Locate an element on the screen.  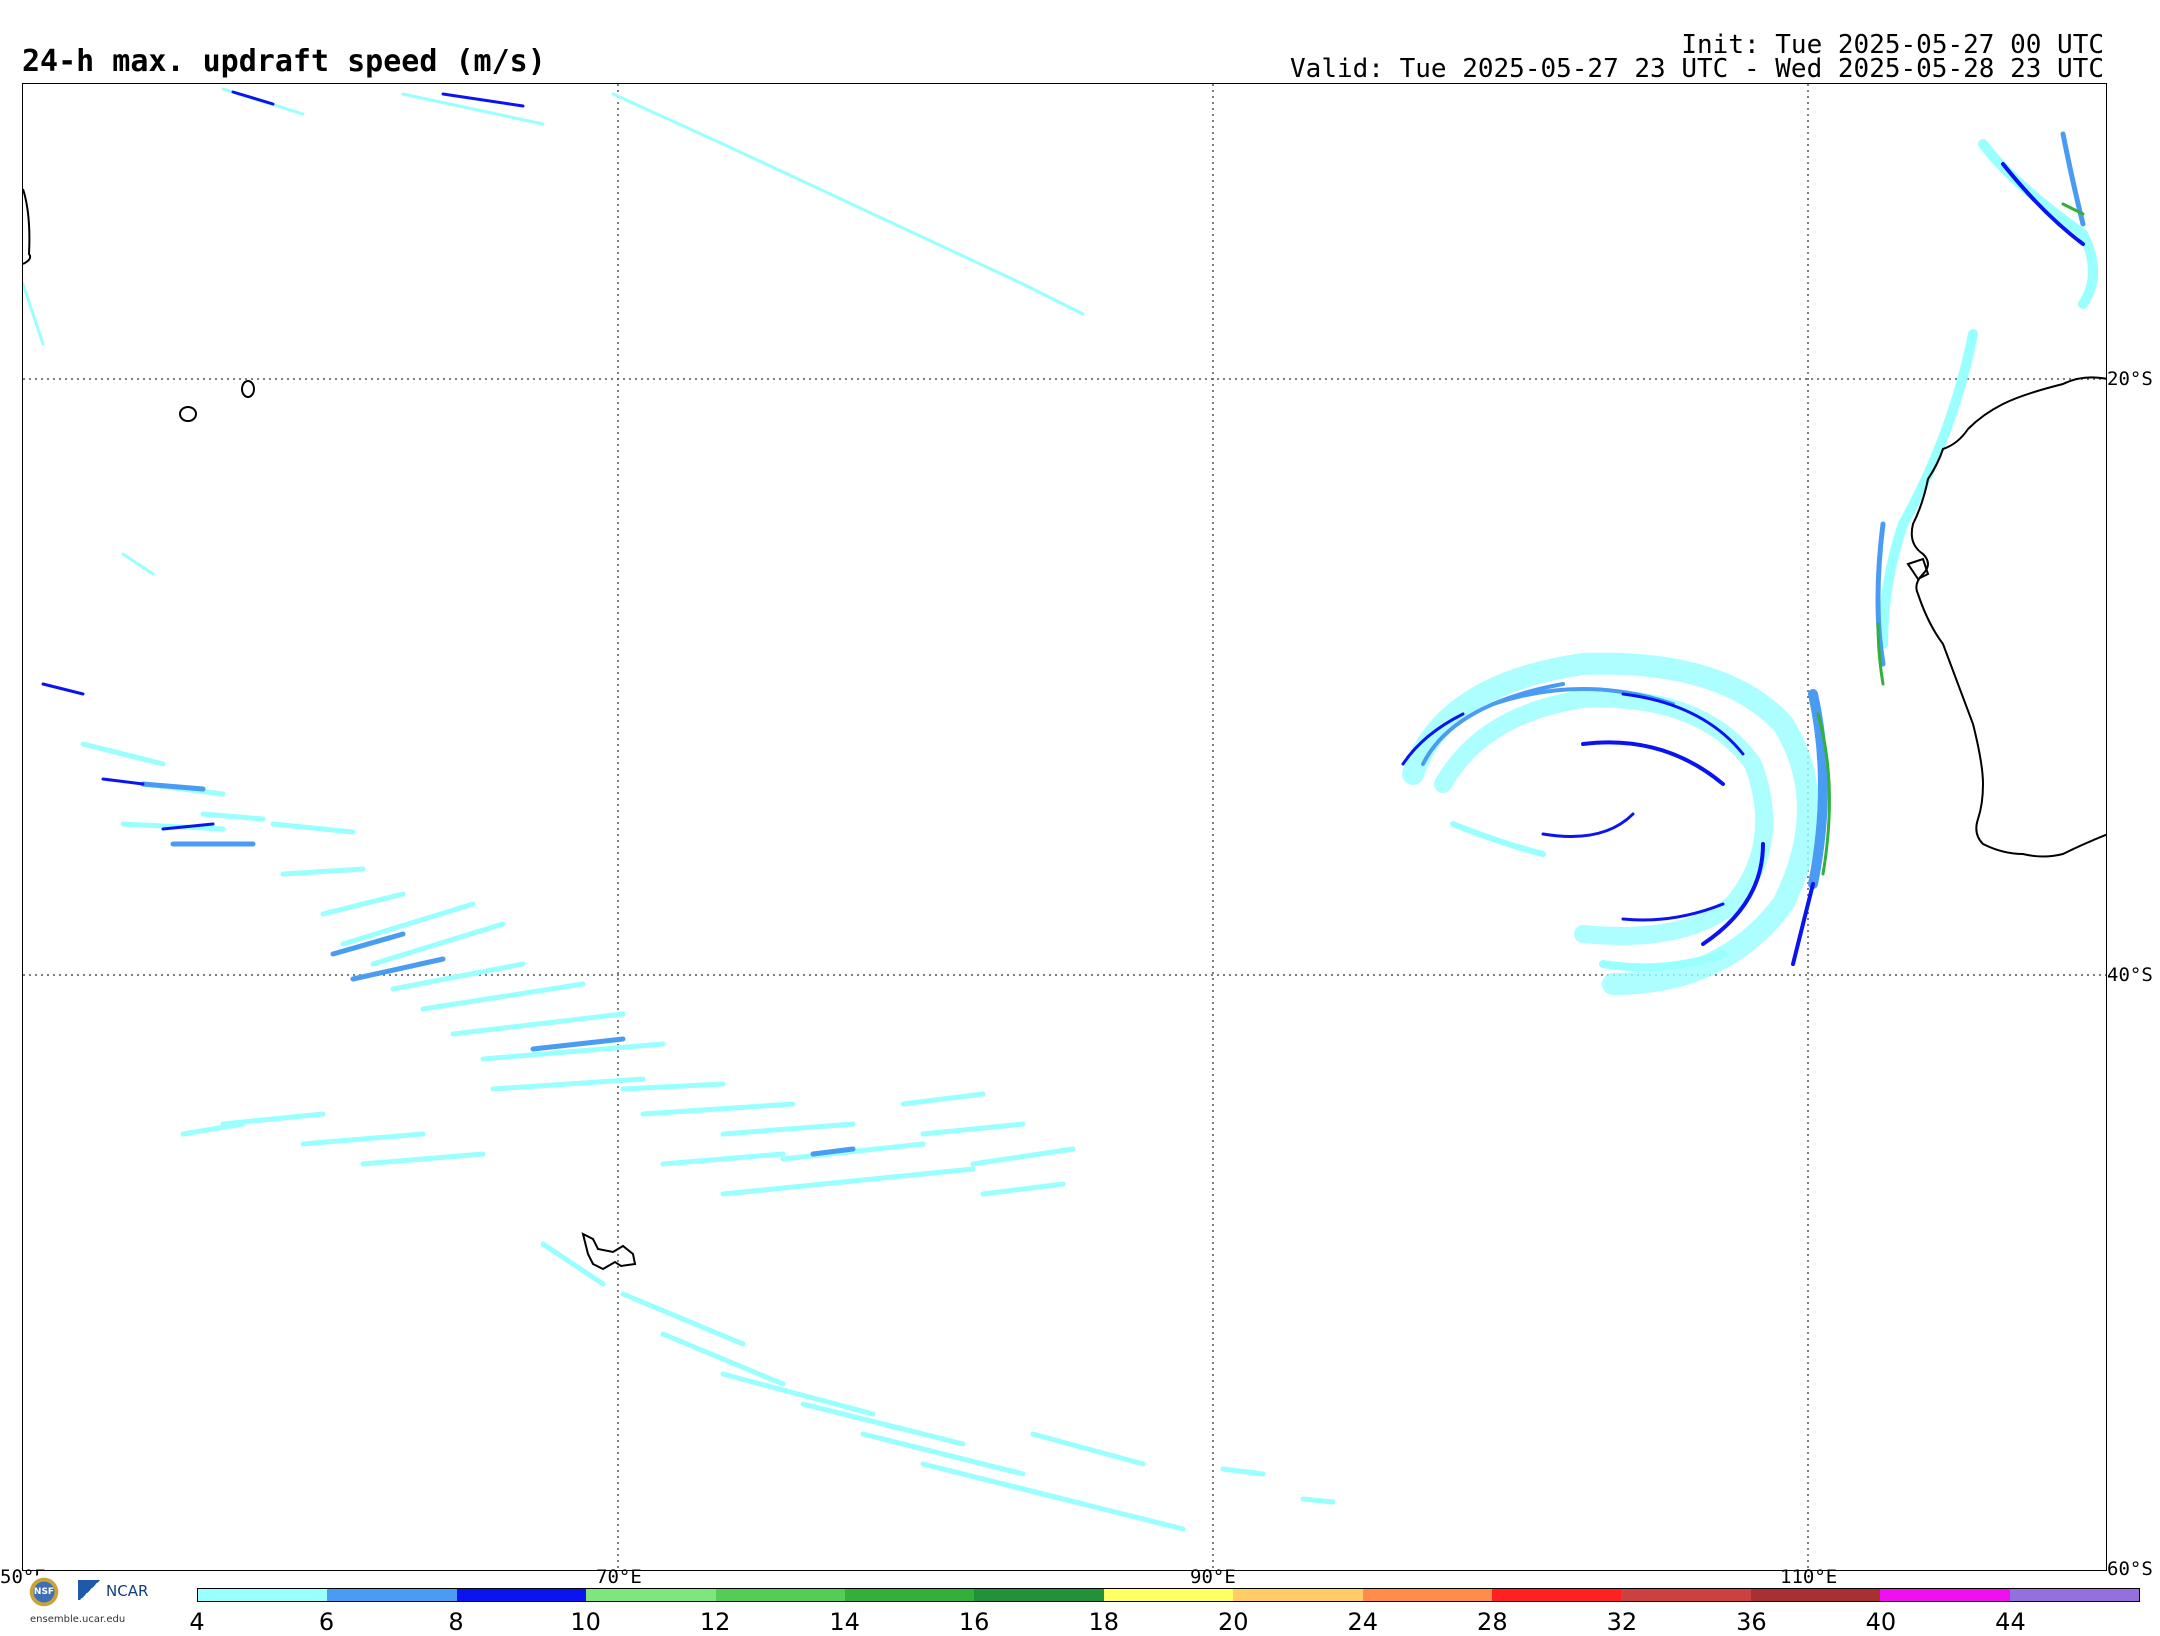
lon-label-110e: 110°E is located at coordinates (1809, 1577).